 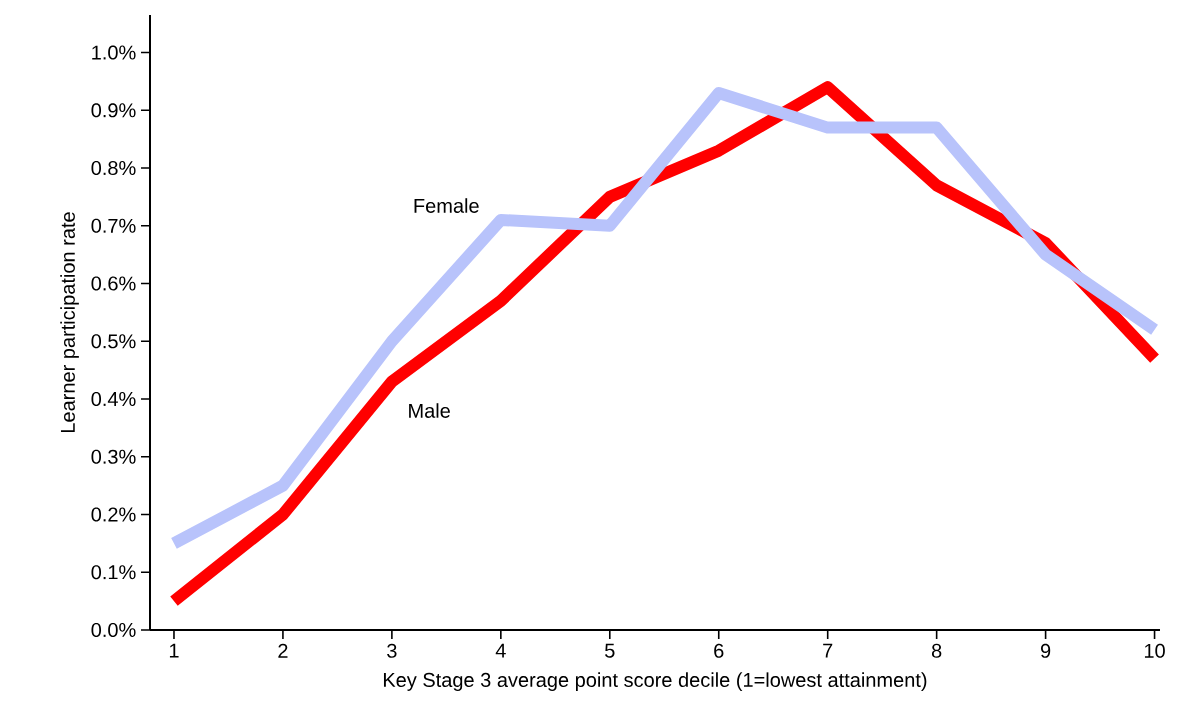 I want to click on y-tick-label: 0.6%, so click(x=113, y=283).